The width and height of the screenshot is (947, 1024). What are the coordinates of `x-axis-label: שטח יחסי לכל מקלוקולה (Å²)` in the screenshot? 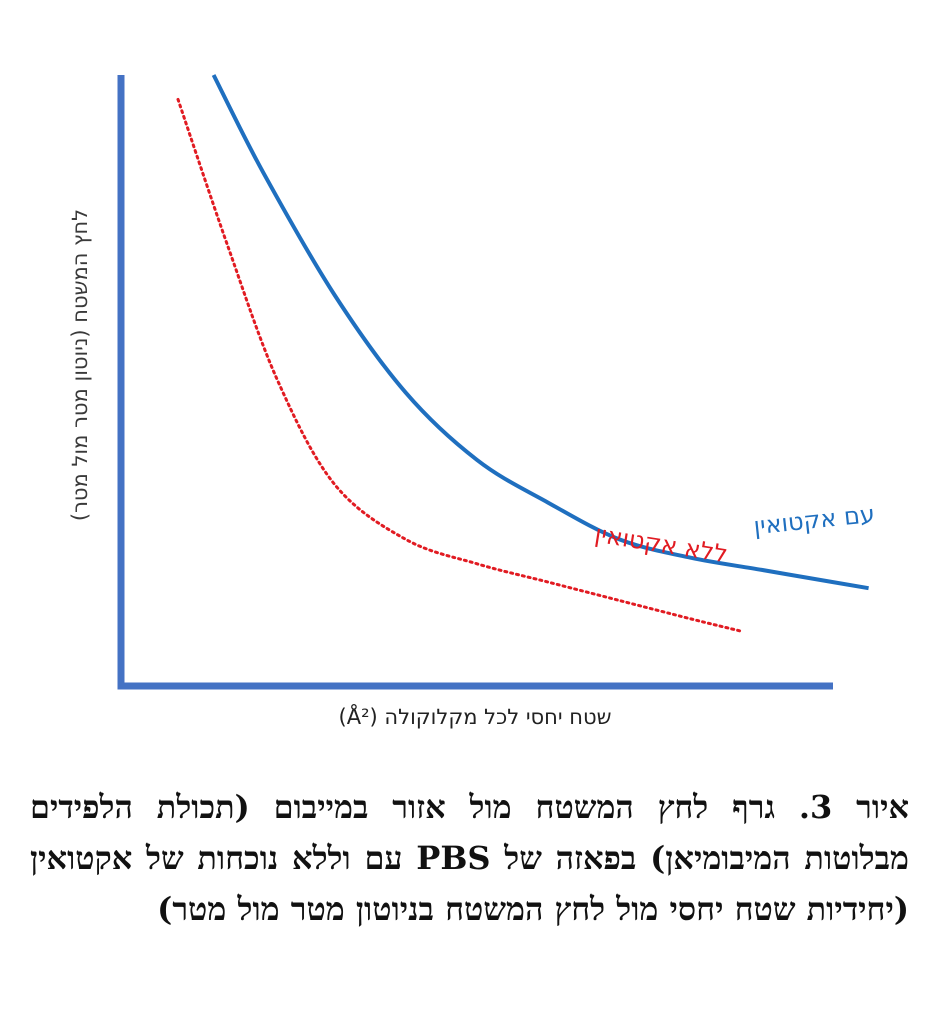 It's located at (475, 717).